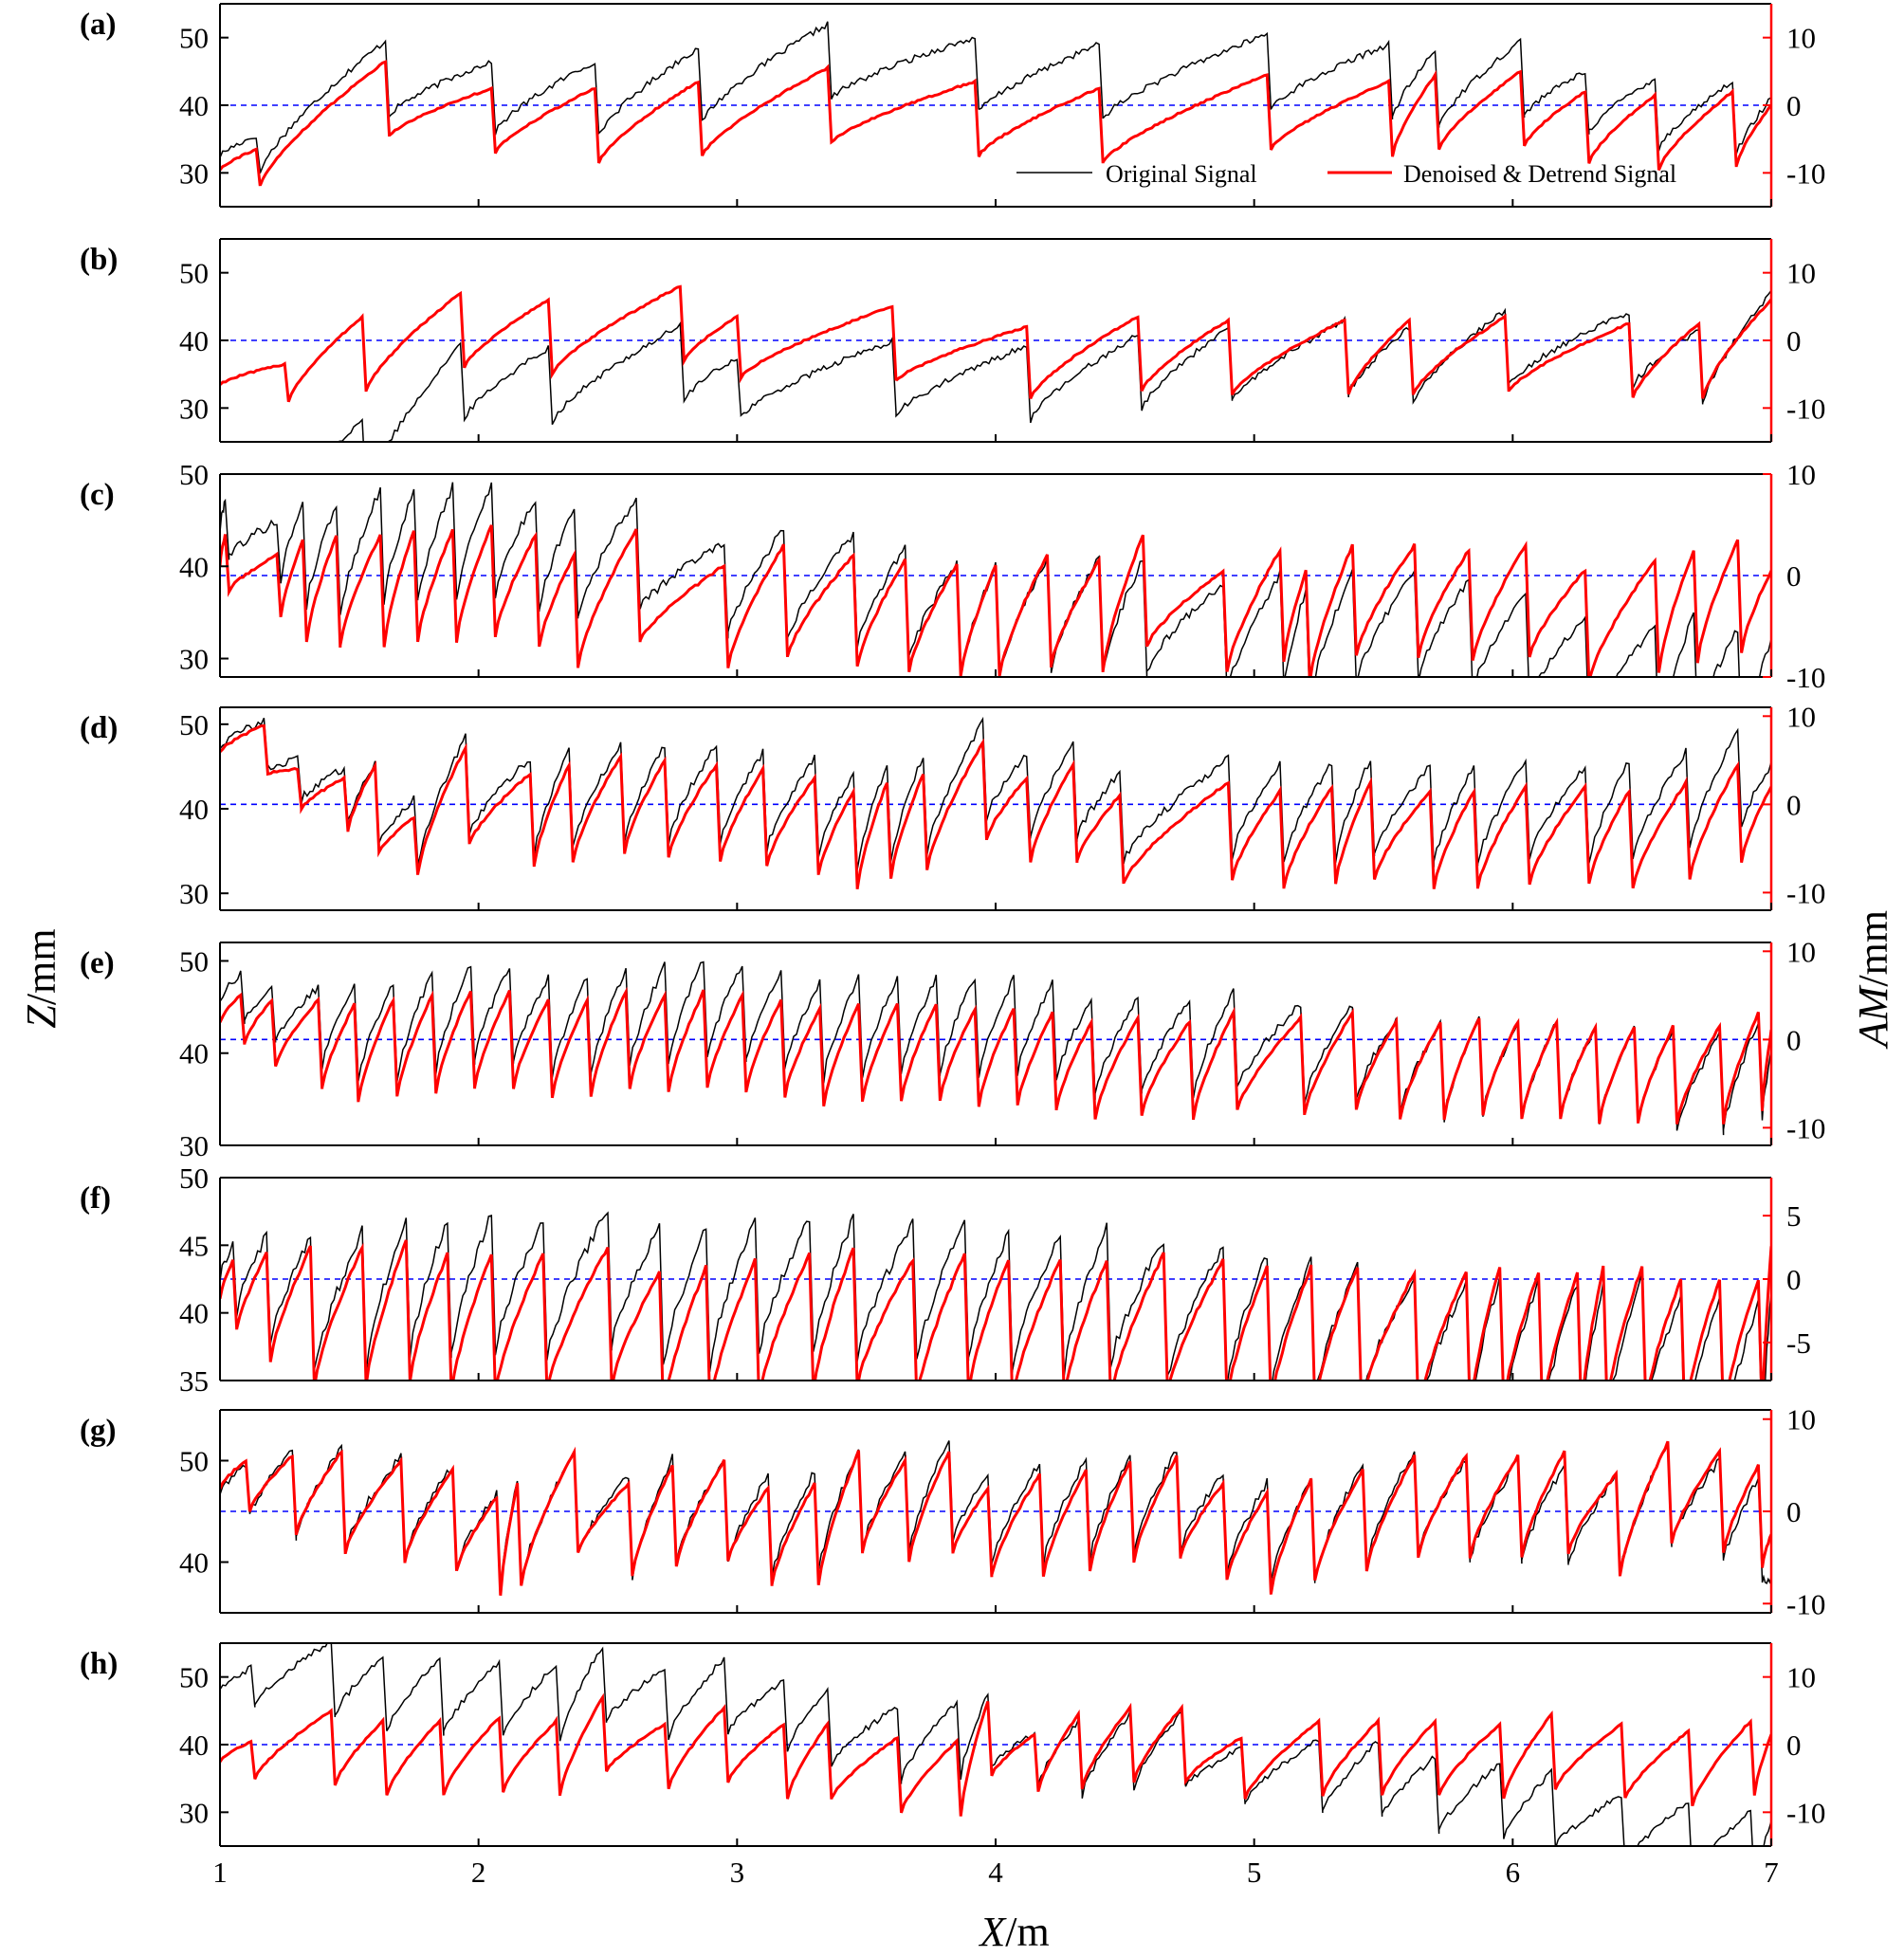  What do you see at coordinates (41, 978) in the screenshot?
I see `ylabel-left: Z/mm` at bounding box center [41, 978].